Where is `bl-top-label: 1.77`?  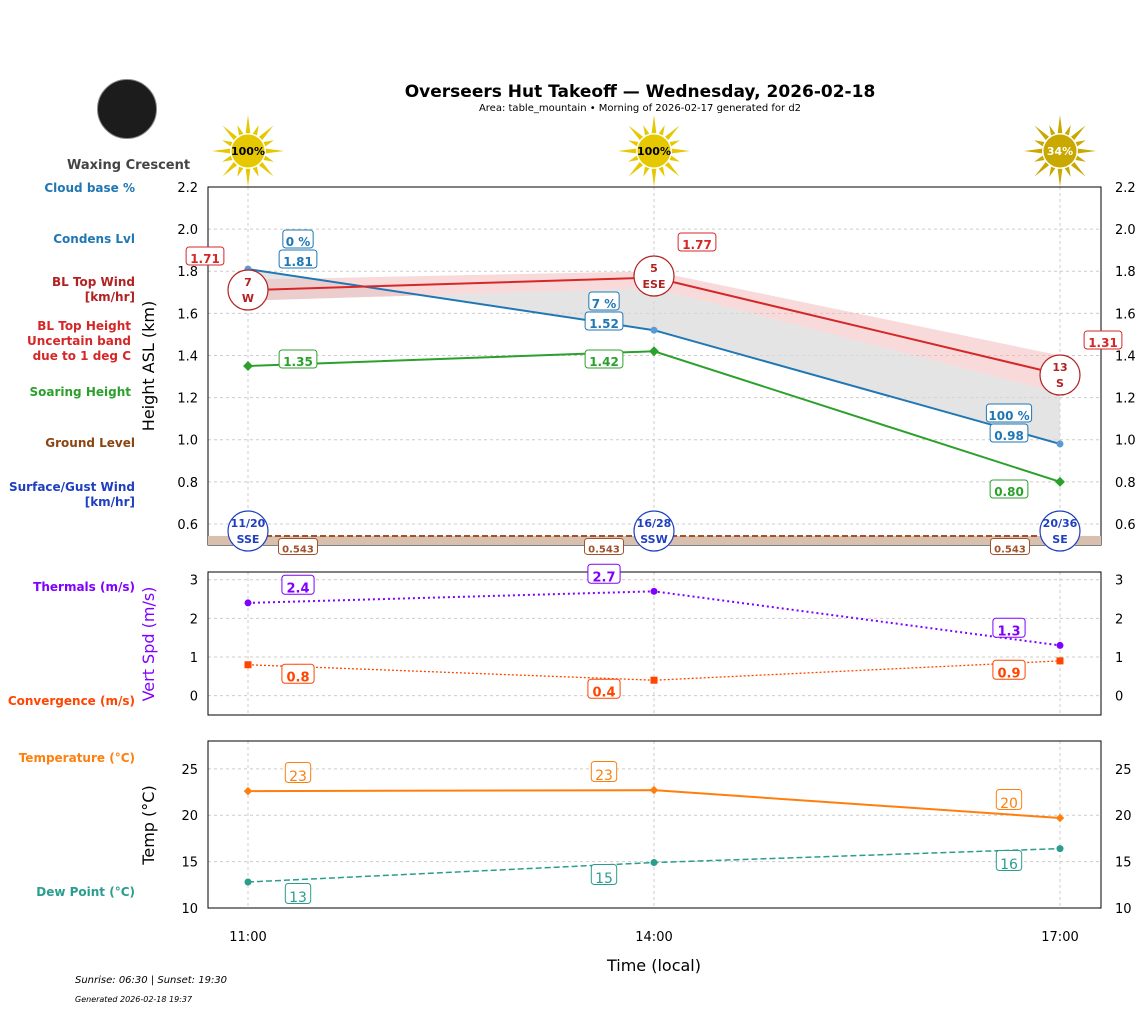
bl-top-label: 1.77 is located at coordinates (697, 245).